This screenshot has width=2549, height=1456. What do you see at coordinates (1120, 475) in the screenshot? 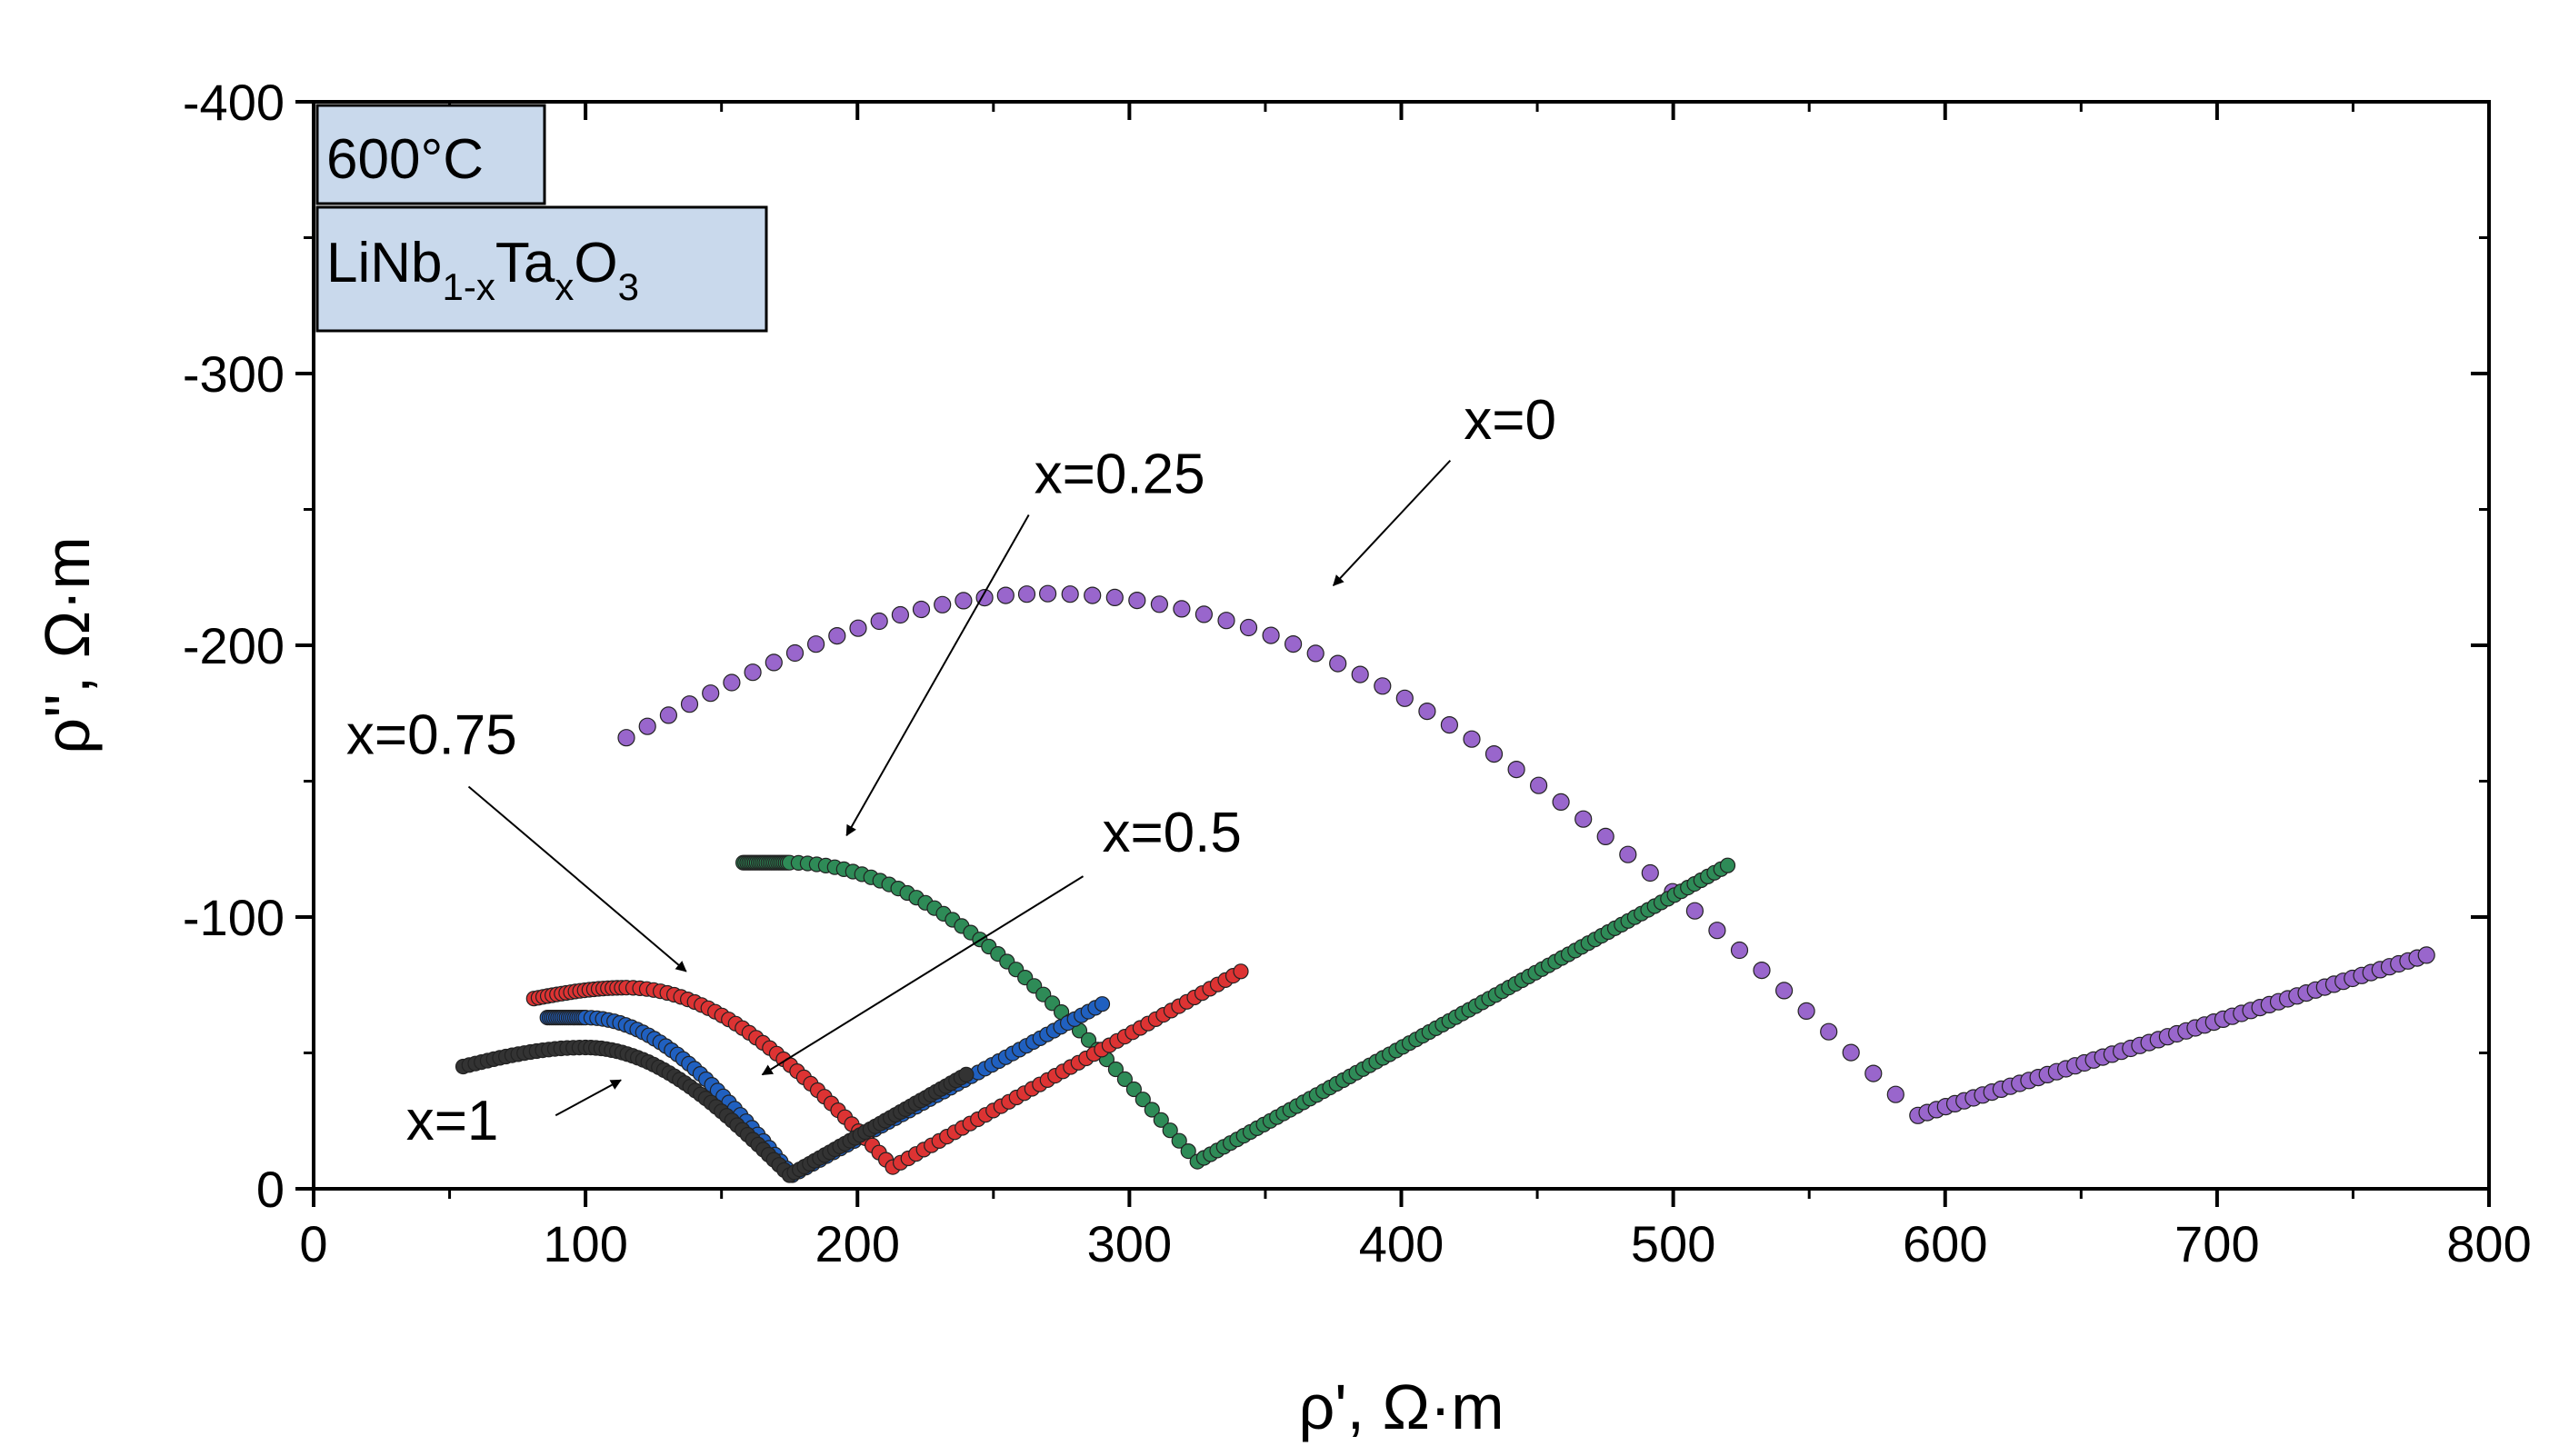
I see `annotation-label: x=0.25` at bounding box center [1120, 475].